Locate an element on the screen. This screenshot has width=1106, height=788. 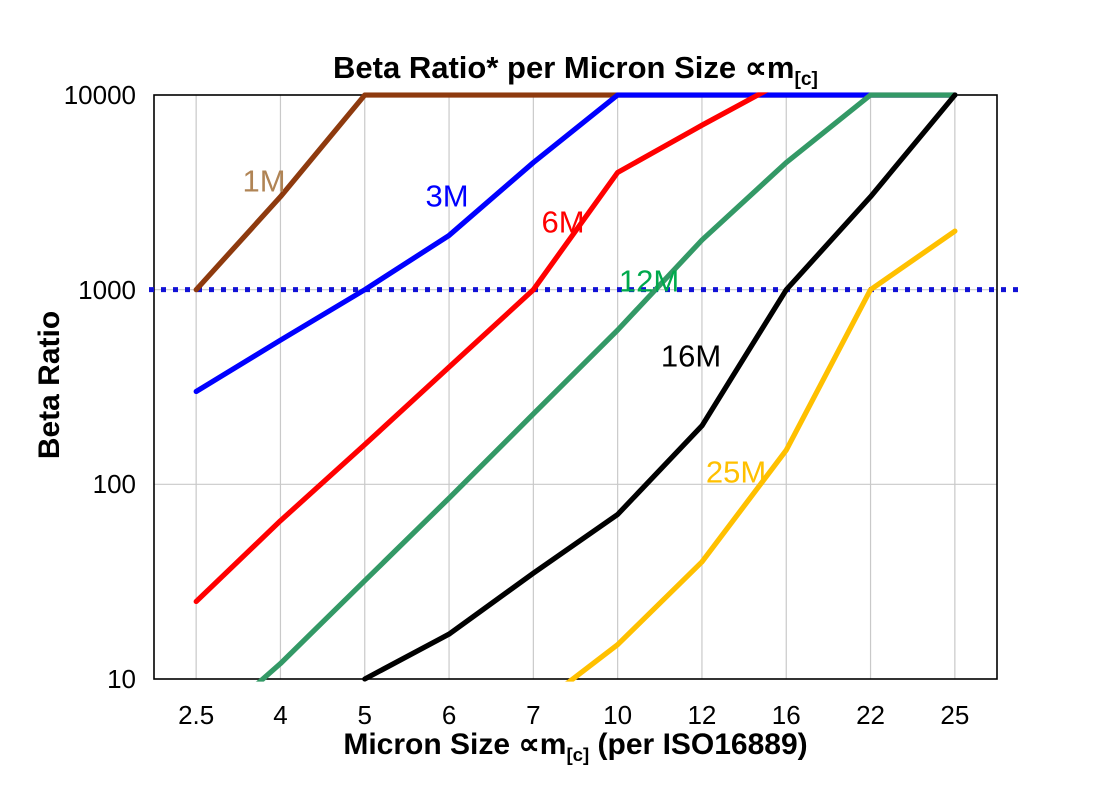
x-tick-label: 5 is located at coordinates (364, 715).